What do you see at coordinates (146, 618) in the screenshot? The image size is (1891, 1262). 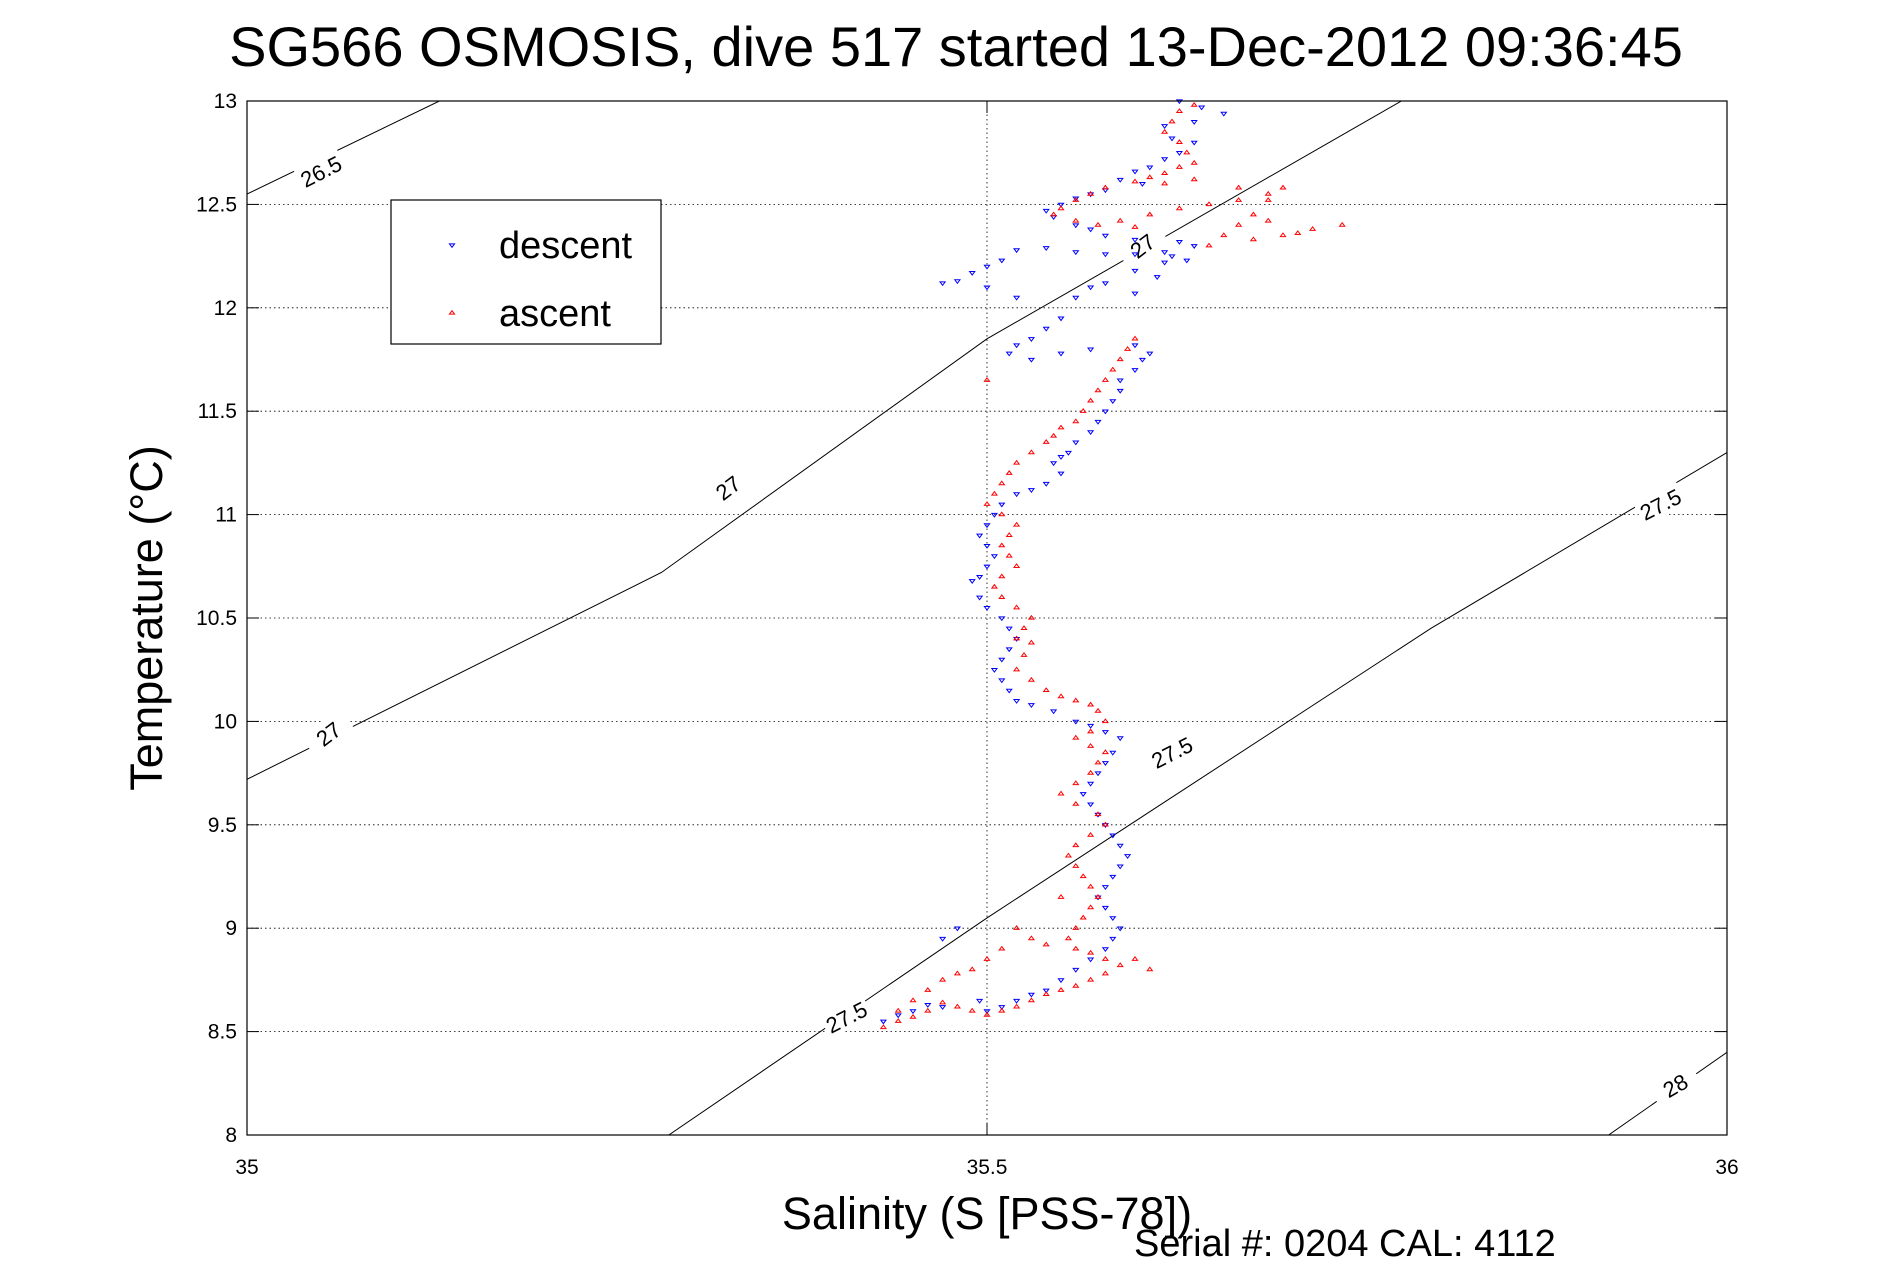 I see `y-axis-label: Temperature (°C)` at bounding box center [146, 618].